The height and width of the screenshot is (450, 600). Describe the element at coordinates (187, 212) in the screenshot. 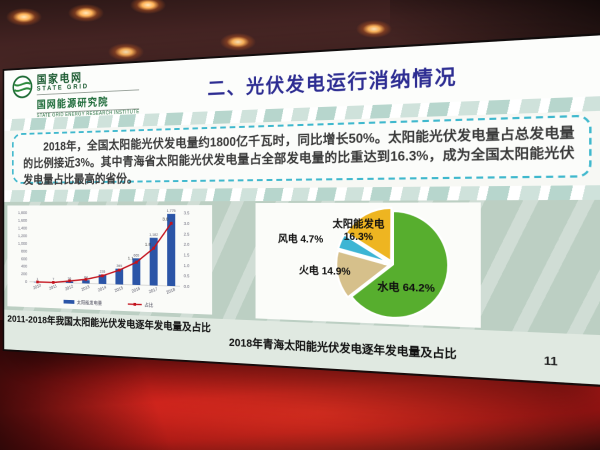

I see `svg-text: 3.5` at that location.